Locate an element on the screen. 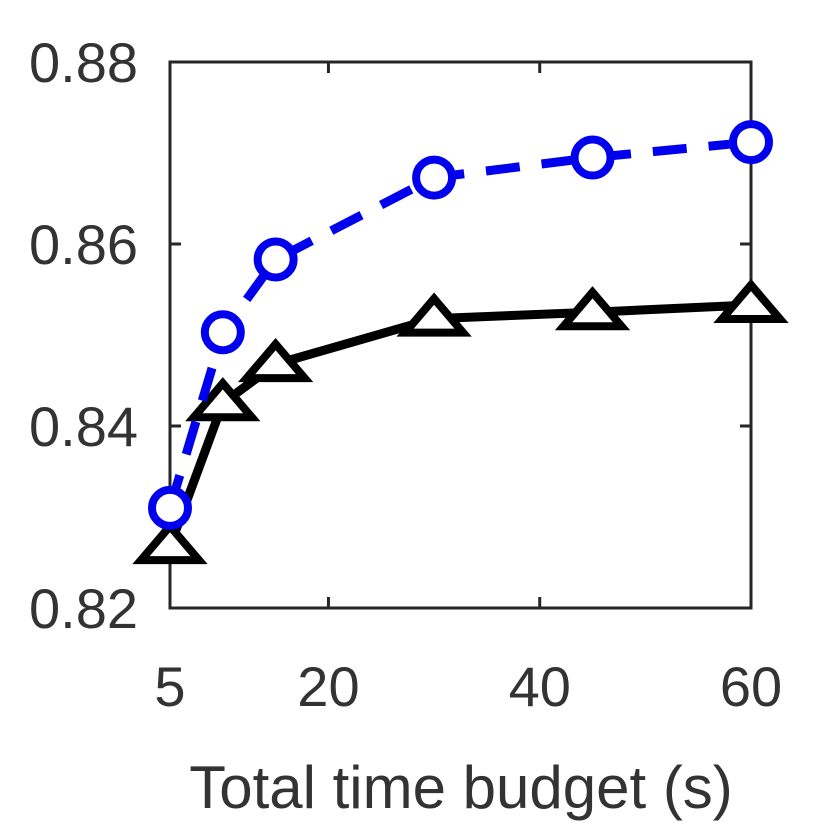 This screenshot has height=830, width=830. x-tick-label: 60 is located at coordinates (751, 686).